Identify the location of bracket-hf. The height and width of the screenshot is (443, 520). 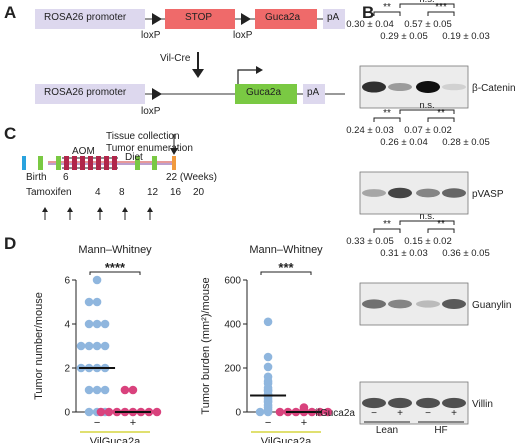
(441, 13).